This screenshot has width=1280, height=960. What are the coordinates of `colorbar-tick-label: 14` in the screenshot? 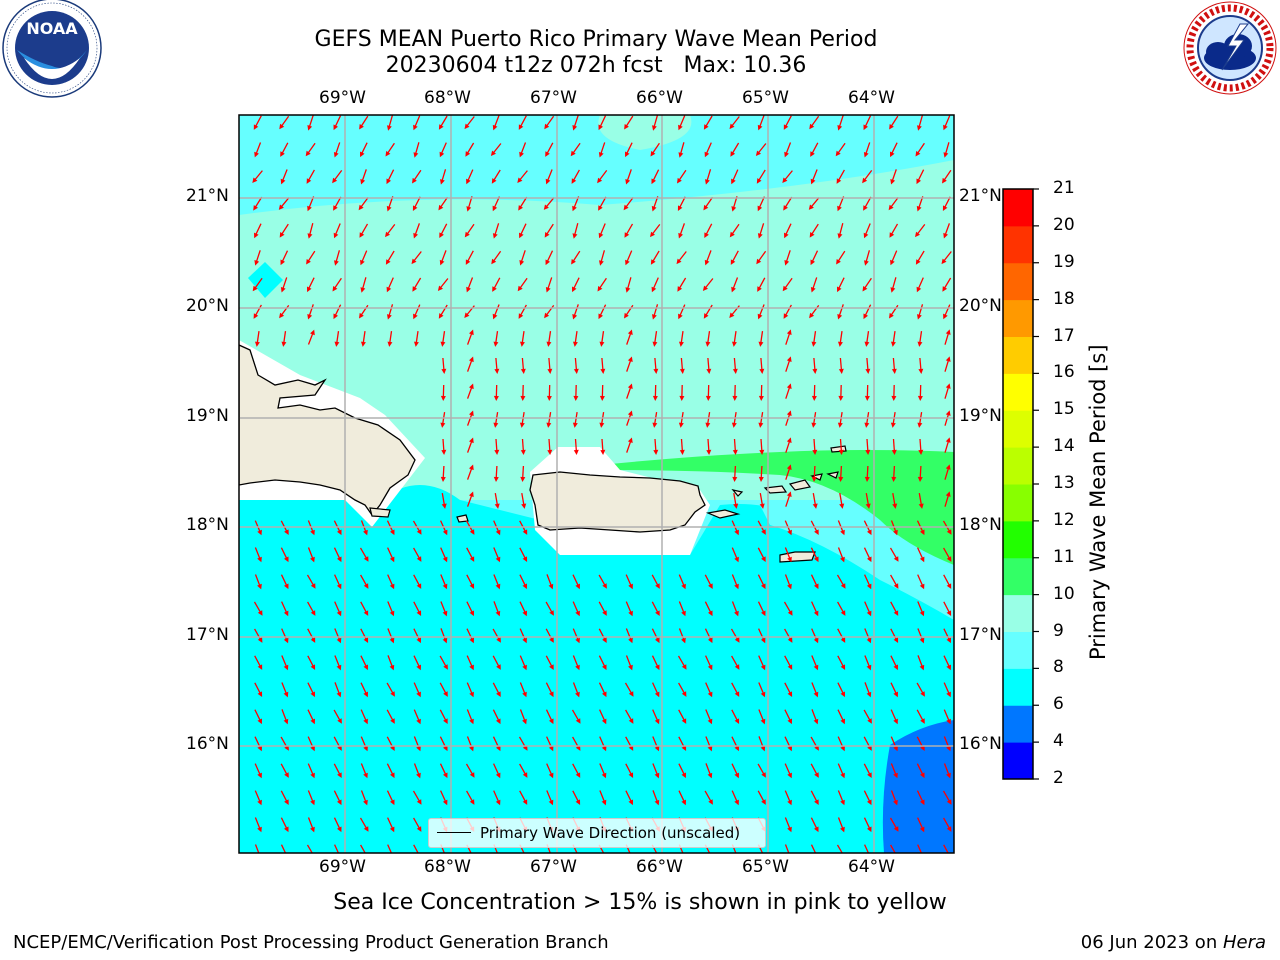 It's located at (1064, 446).